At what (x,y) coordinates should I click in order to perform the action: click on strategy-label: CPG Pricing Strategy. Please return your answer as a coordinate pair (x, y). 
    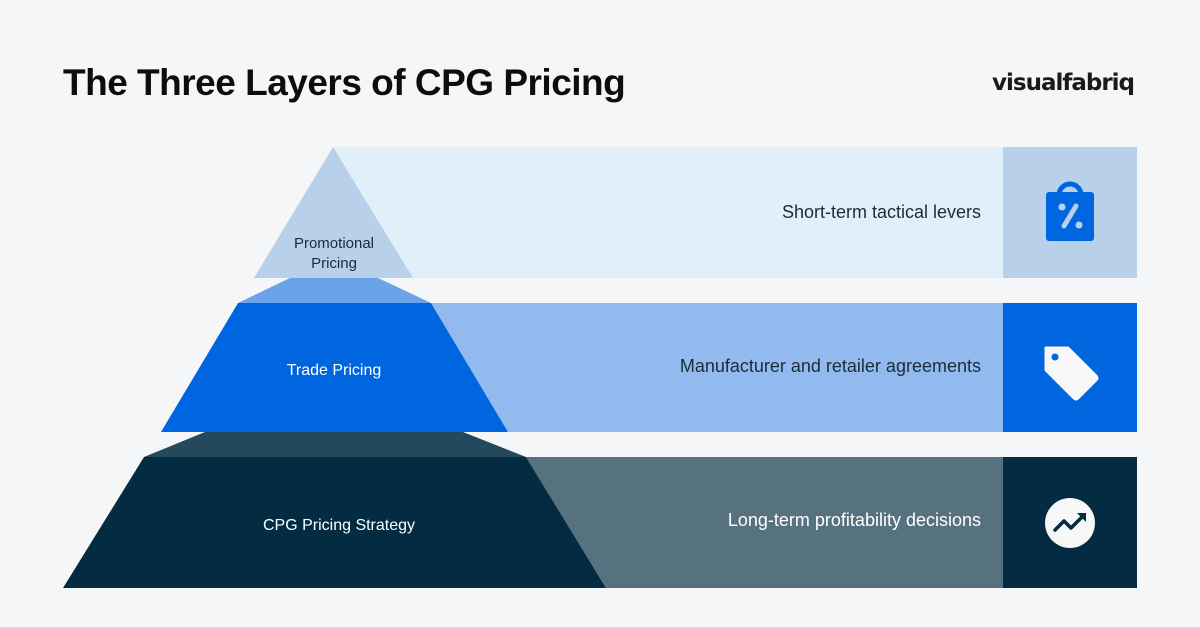
    Looking at the image, I should click on (339, 525).